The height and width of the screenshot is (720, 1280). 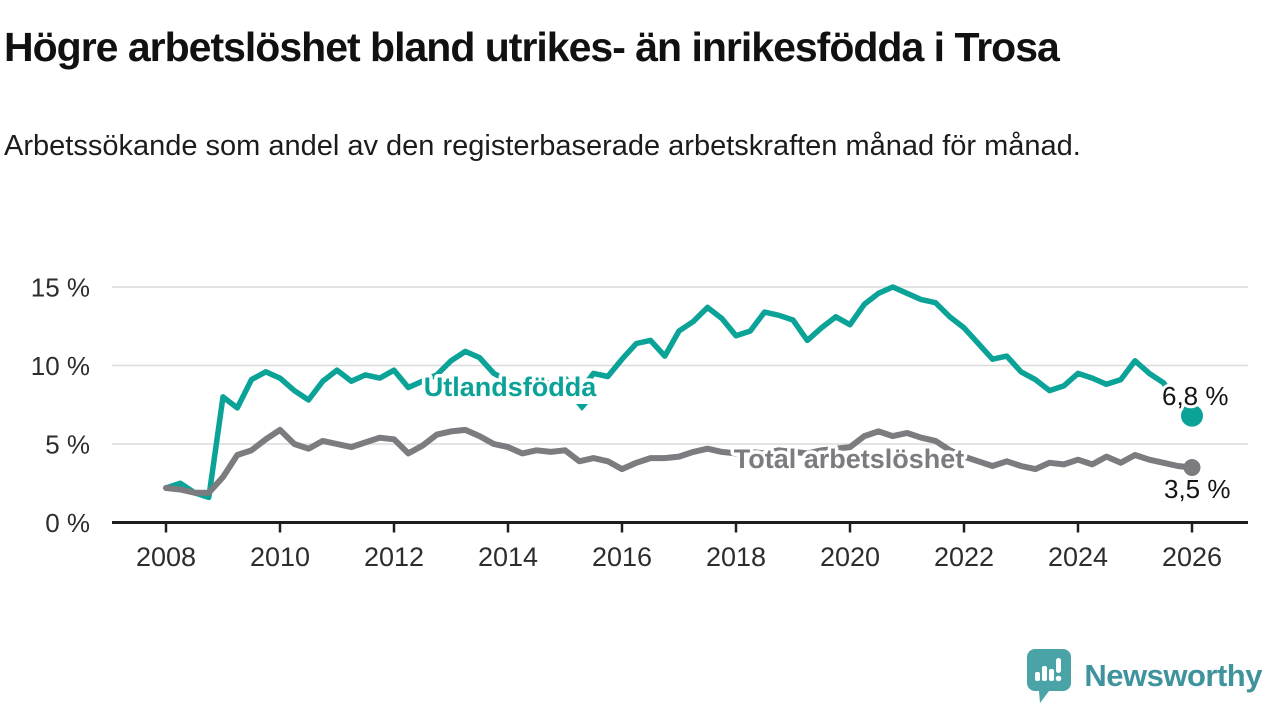 I want to click on newsworthy-logo: Newsworthy, so click(x=1144, y=676).